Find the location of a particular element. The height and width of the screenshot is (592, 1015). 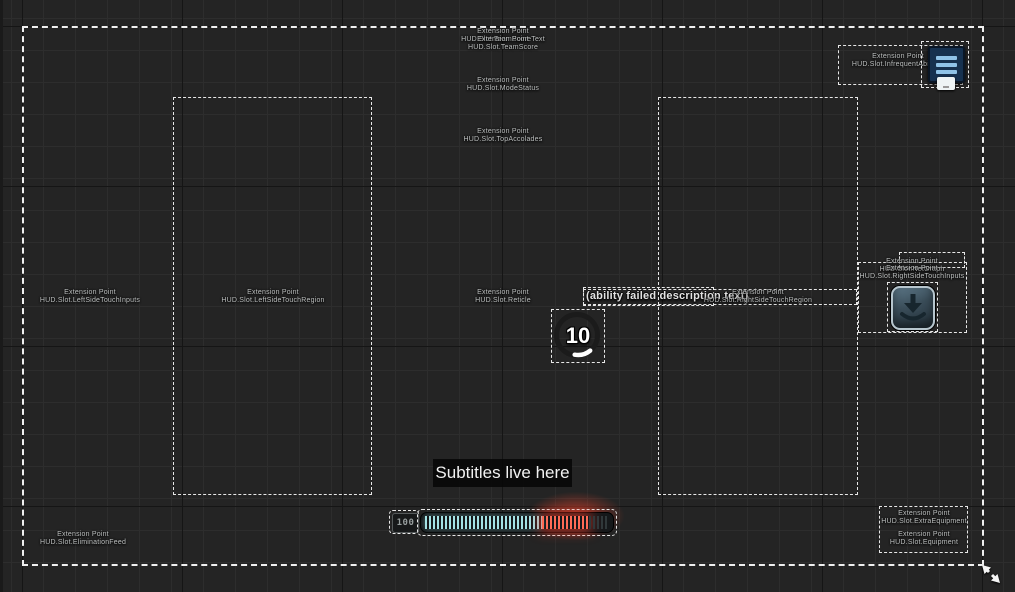

download-glyph is located at coordinates (913, 307).